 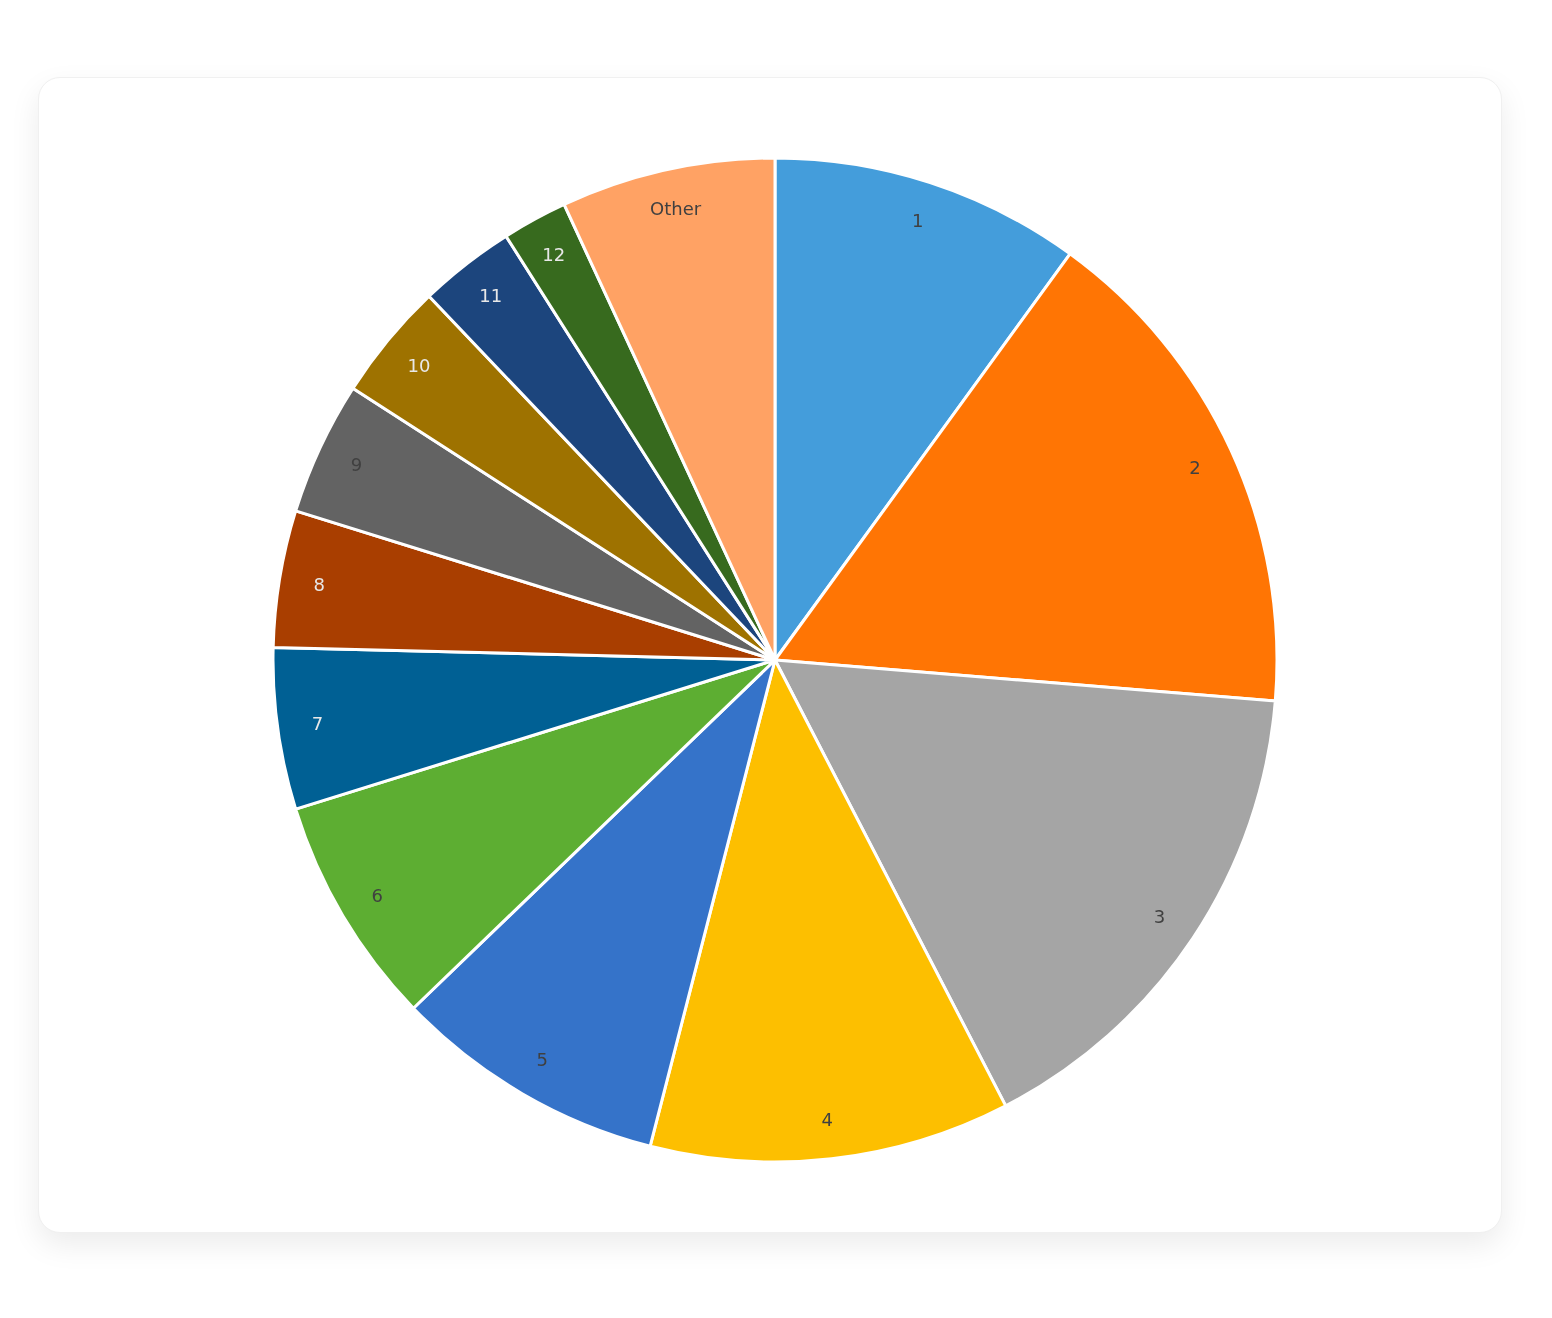 I want to click on slice-label: 10, so click(x=419, y=366).